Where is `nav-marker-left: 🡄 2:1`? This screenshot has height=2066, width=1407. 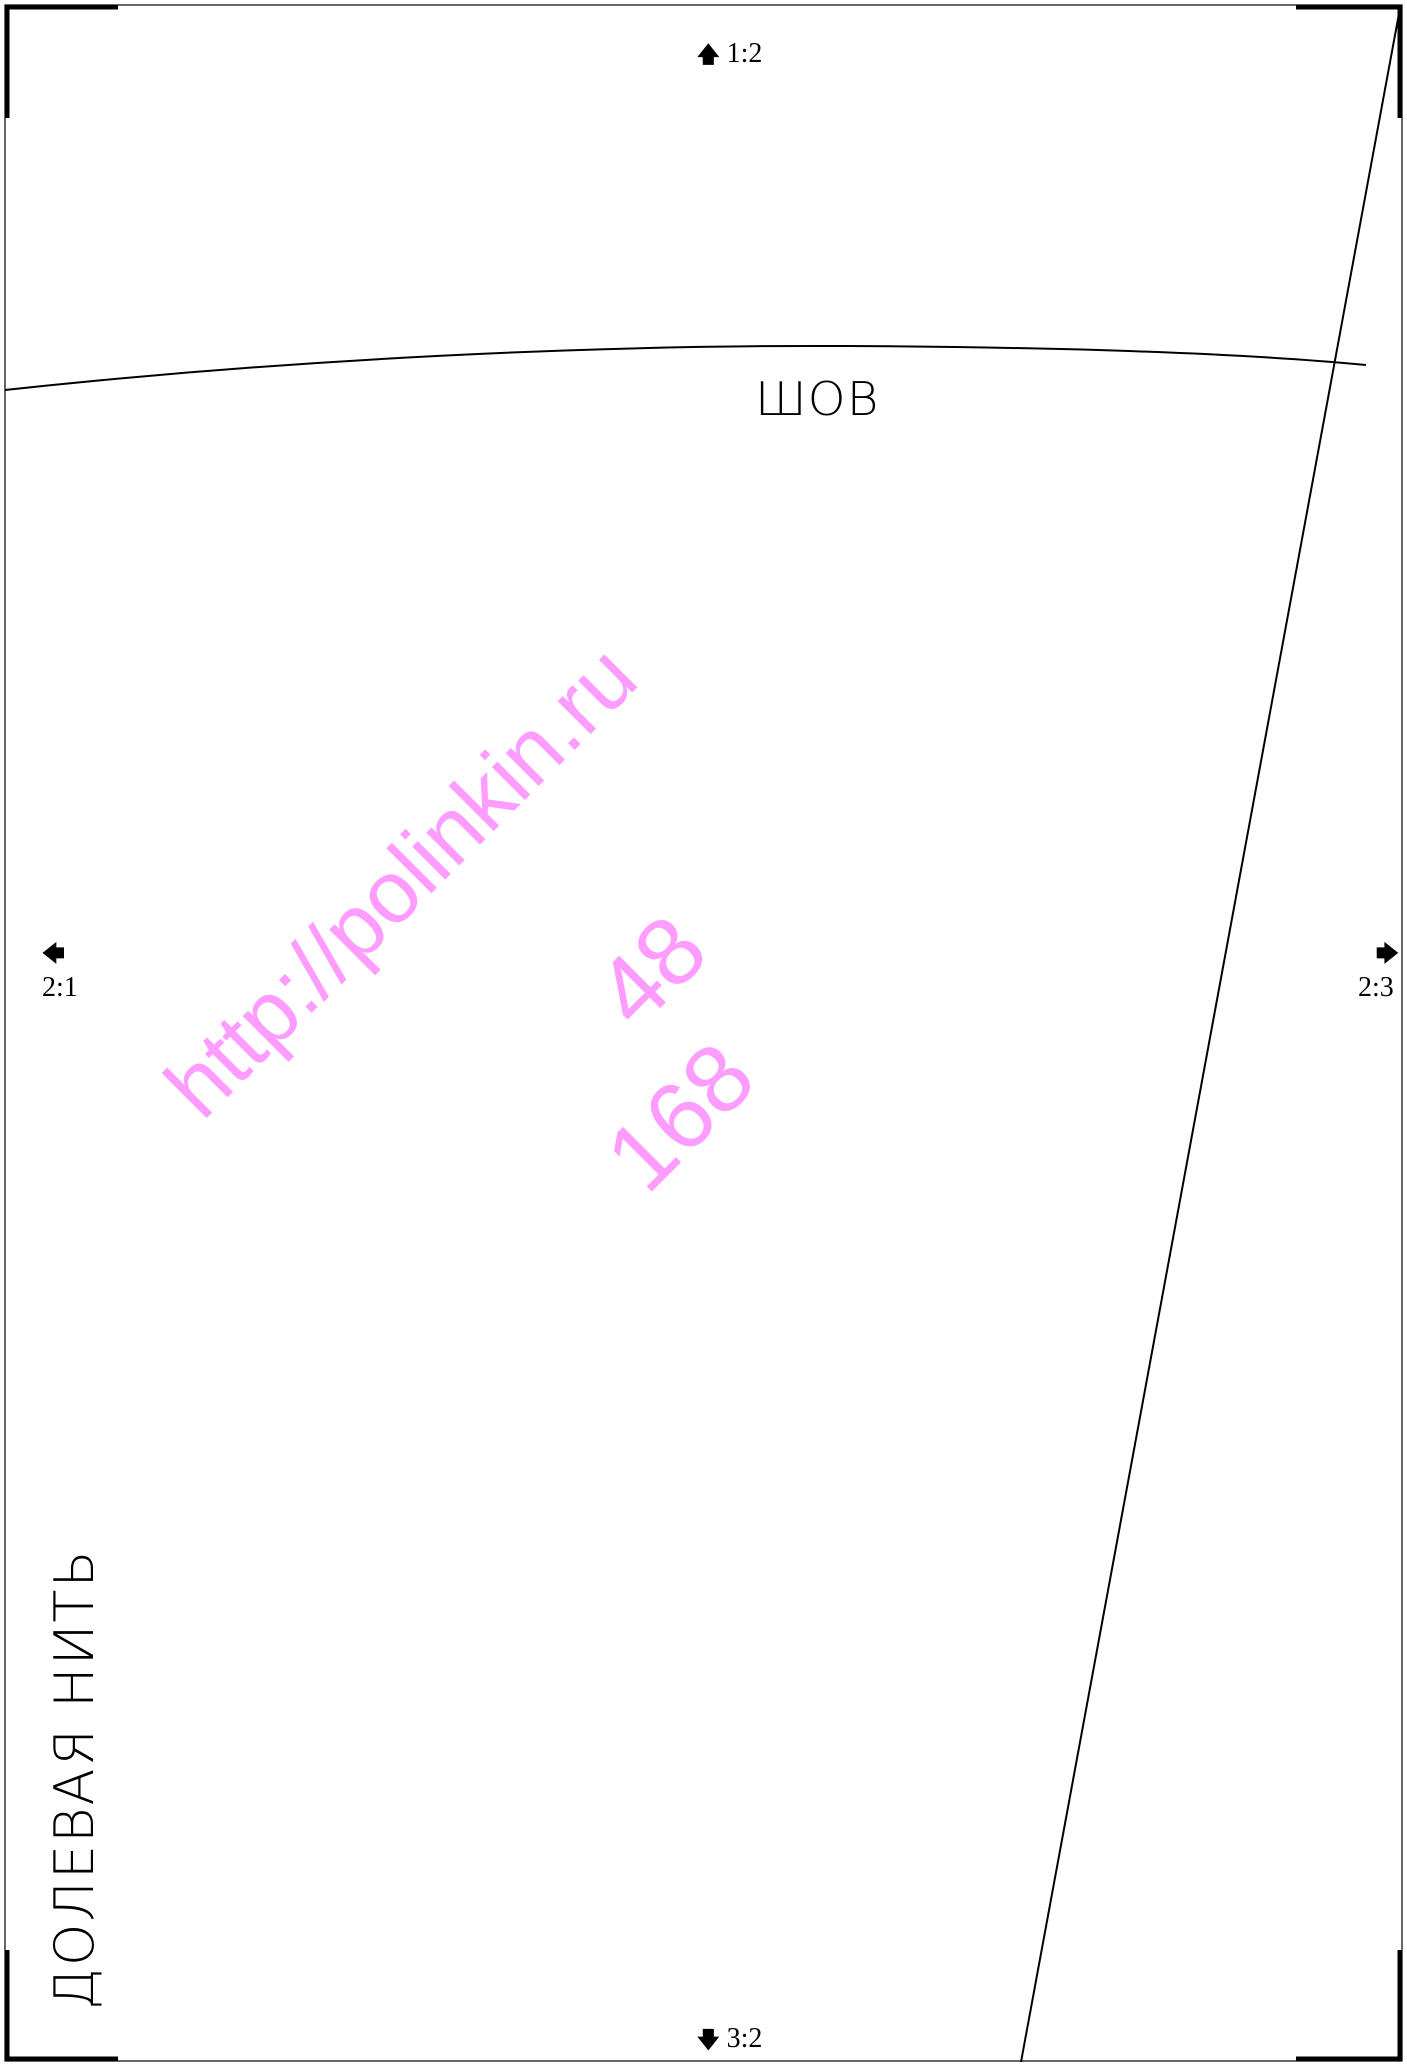 nav-marker-left: 🡄 2:1 is located at coordinates (72, 973).